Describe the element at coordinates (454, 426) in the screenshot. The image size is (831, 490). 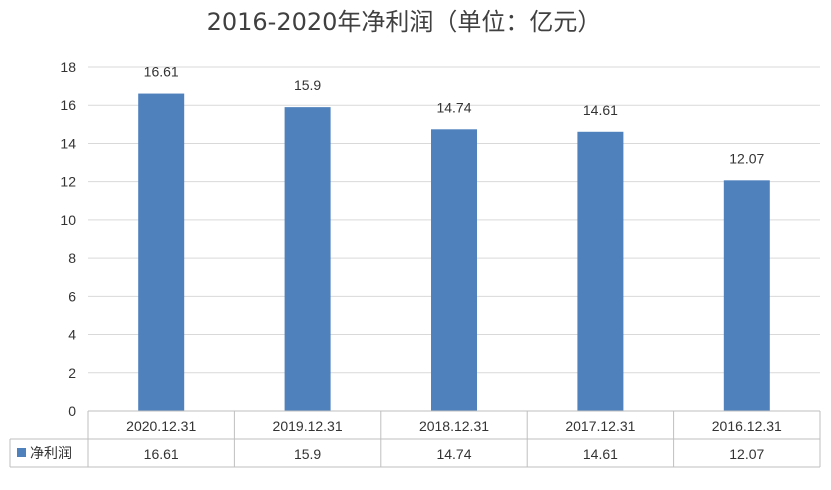
I see `x-category-label: 2018.12.31` at that location.